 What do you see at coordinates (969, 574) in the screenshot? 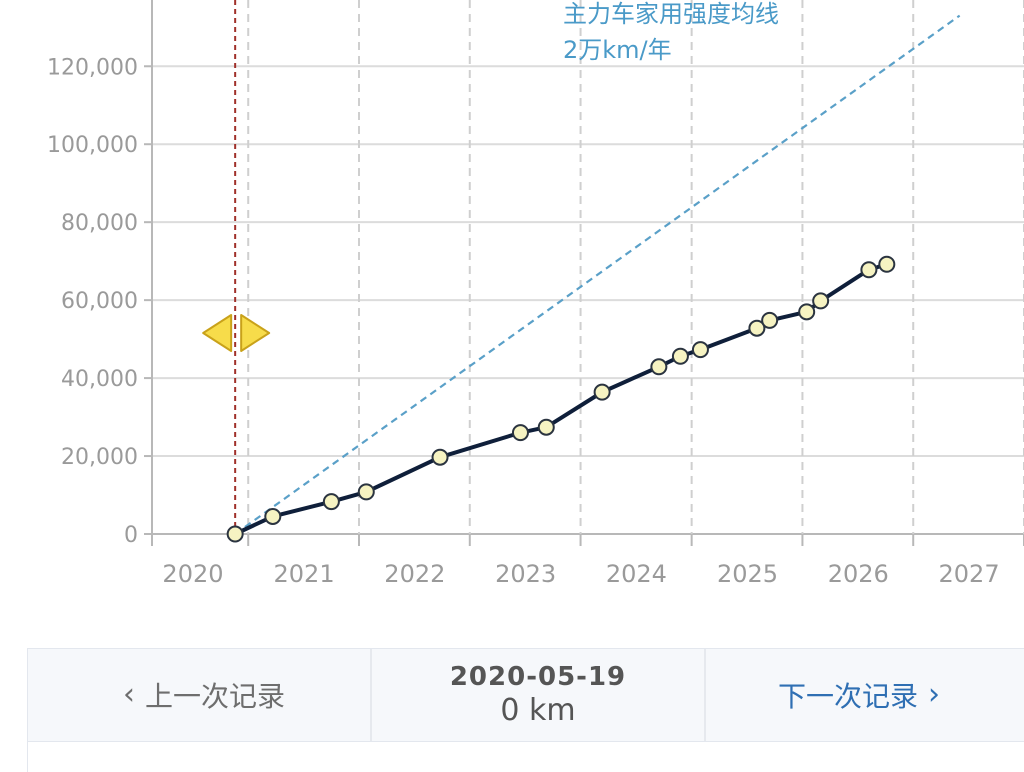
I see `x-tick-label: 2027` at bounding box center [969, 574].